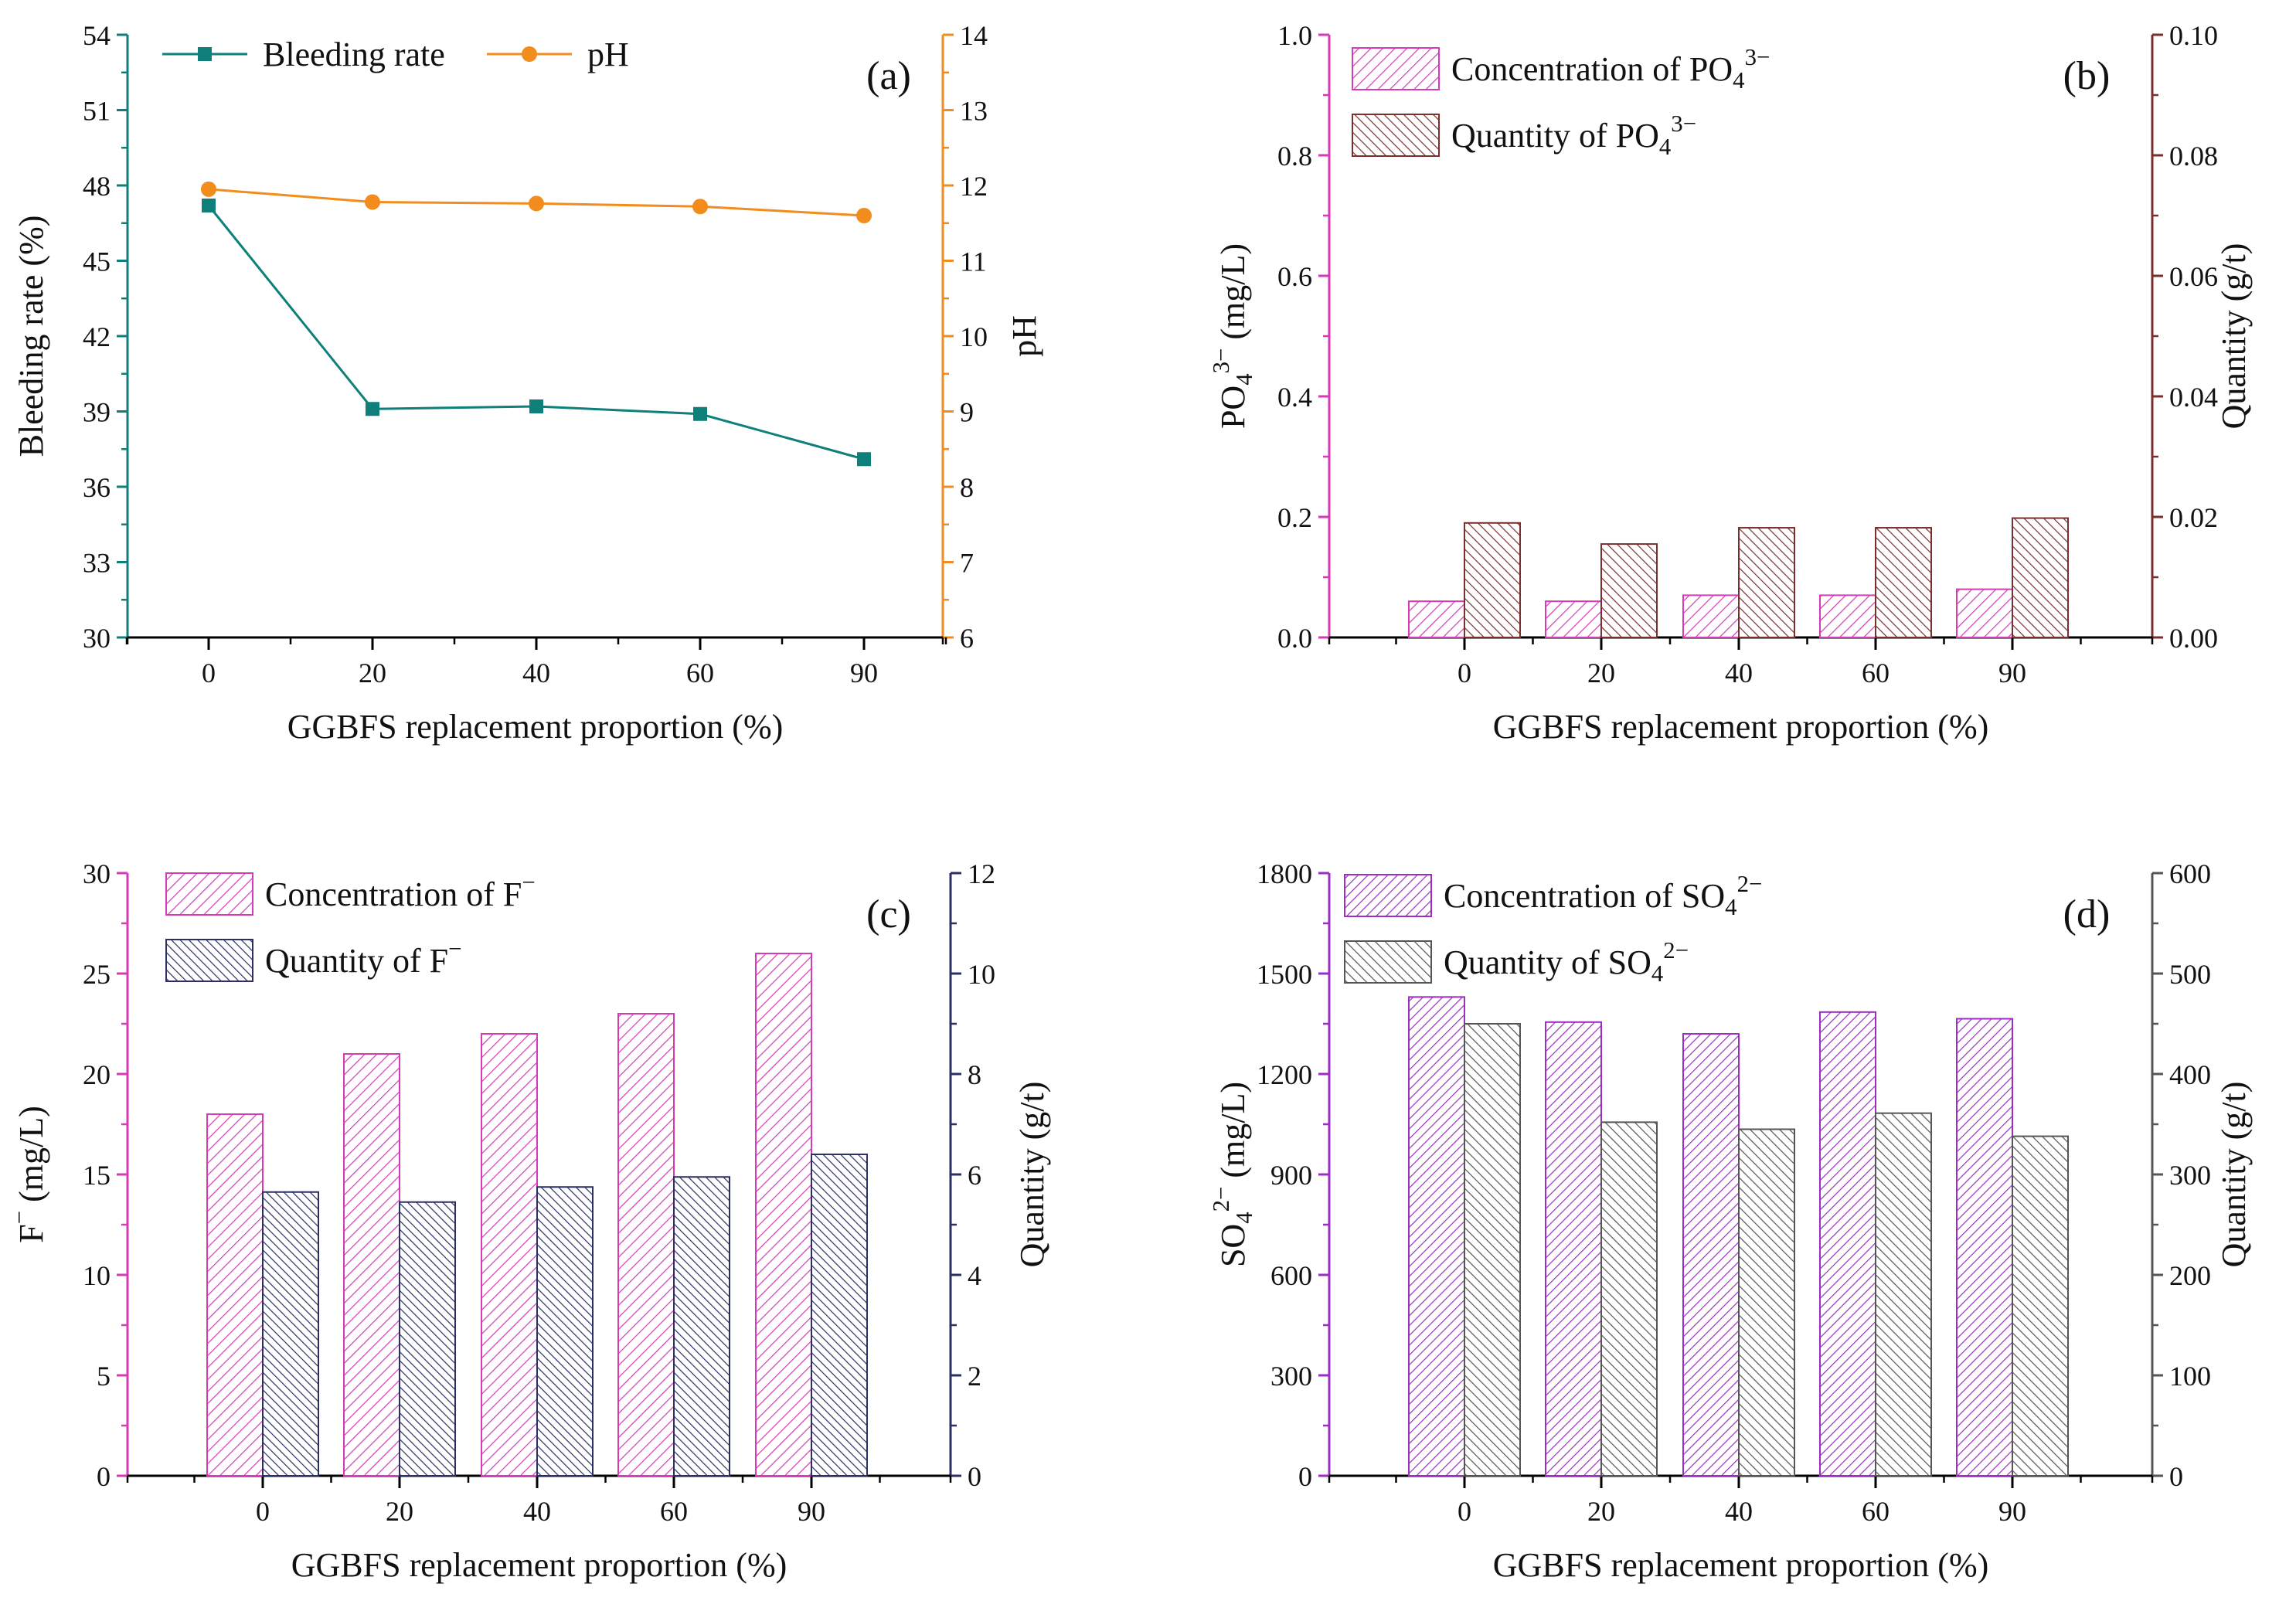  I want to click on left-tick-label: 25, so click(97, 975).